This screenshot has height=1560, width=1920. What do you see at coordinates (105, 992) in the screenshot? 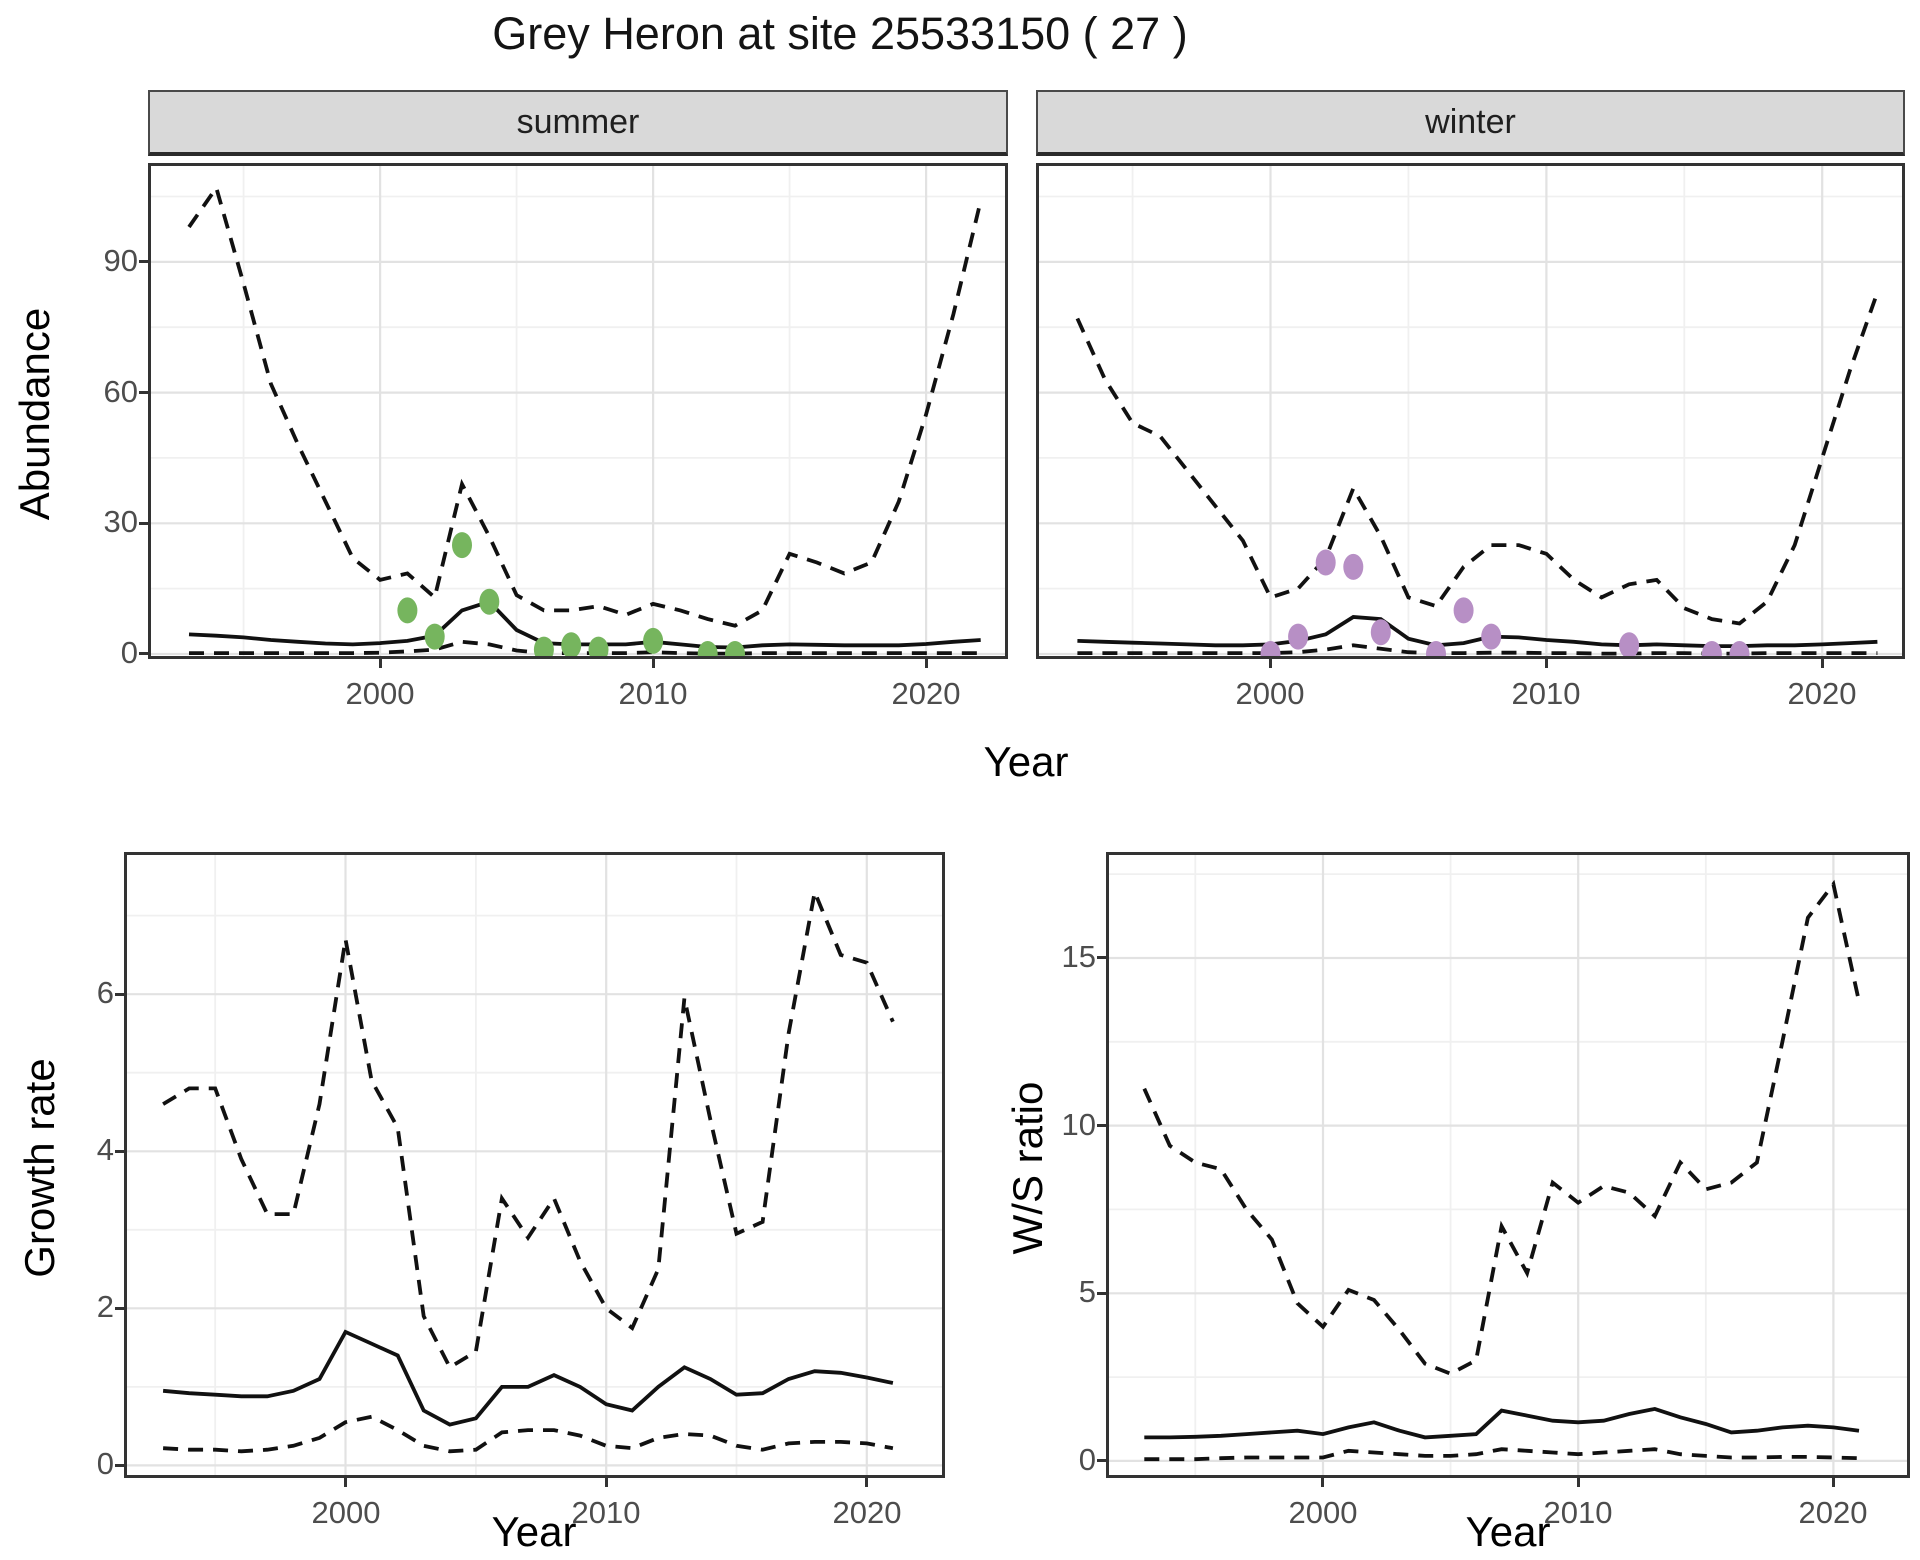
I see `y-tick-label: 6` at bounding box center [105, 992].